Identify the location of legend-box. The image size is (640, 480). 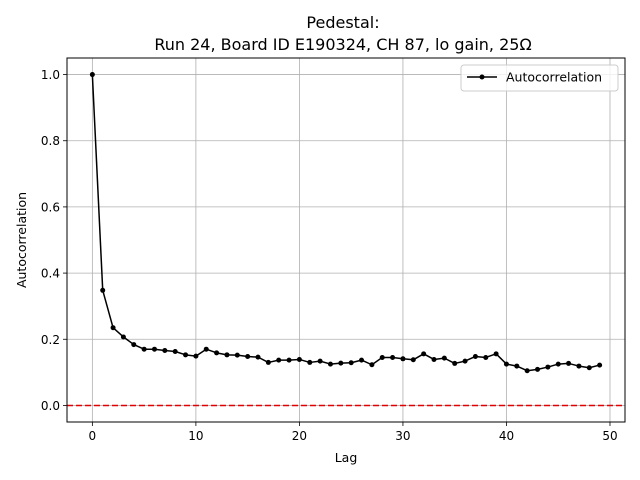
(539, 78).